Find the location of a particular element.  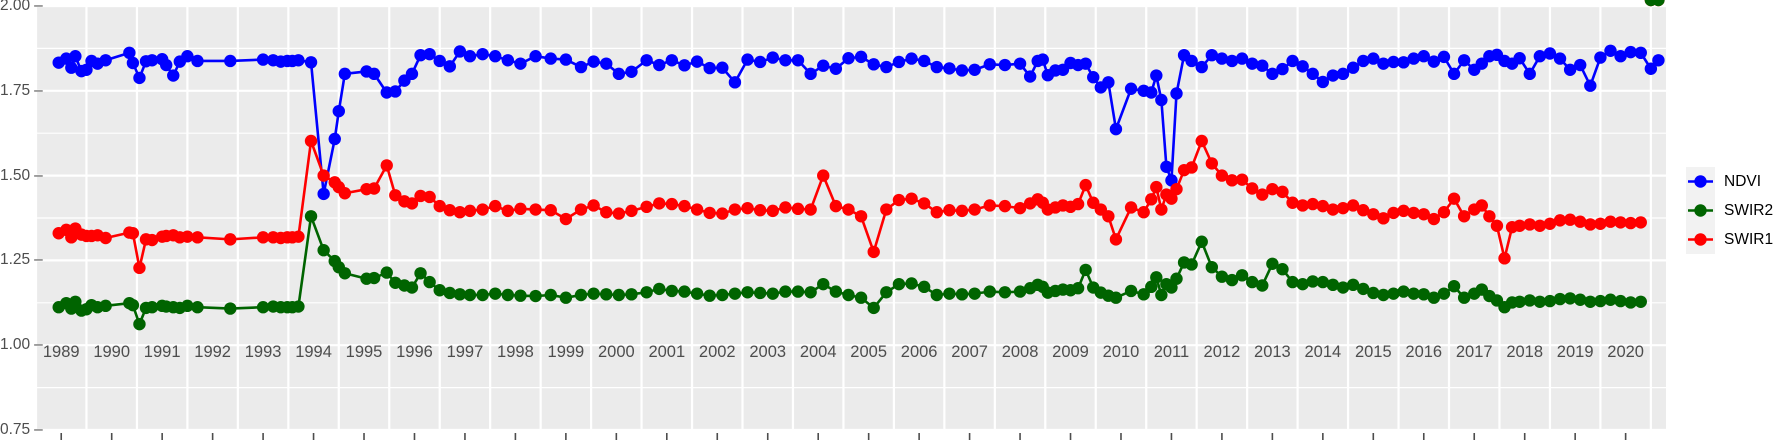

x-axis-tick-label: 1991 is located at coordinates (162, 352).